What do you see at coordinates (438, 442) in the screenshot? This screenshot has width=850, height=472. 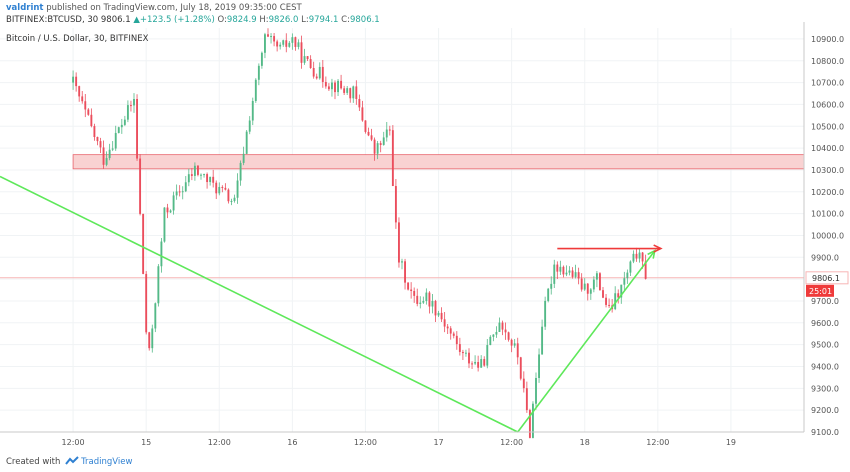 I see `x-tick-label: 17` at bounding box center [438, 442].